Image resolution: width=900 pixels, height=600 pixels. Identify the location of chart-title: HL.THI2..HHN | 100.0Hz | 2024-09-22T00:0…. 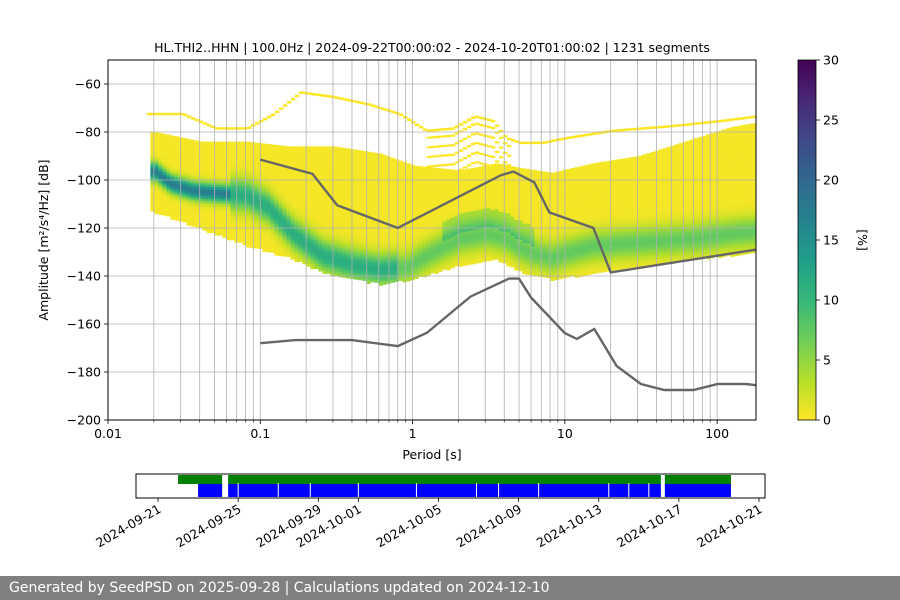
(432, 47).